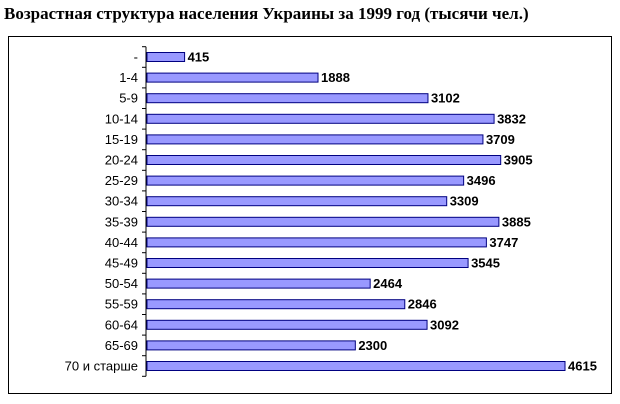 This screenshot has height=404, width=620. Describe the element at coordinates (121, 221) in the screenshot. I see `category-label: 35-39` at that location.